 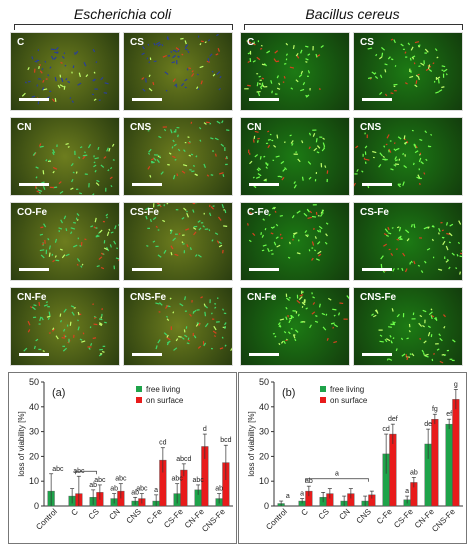 What do you see at coordinates (148, 297) in the screenshot?
I see `panel-label: CNS-Fe` at bounding box center [148, 297].